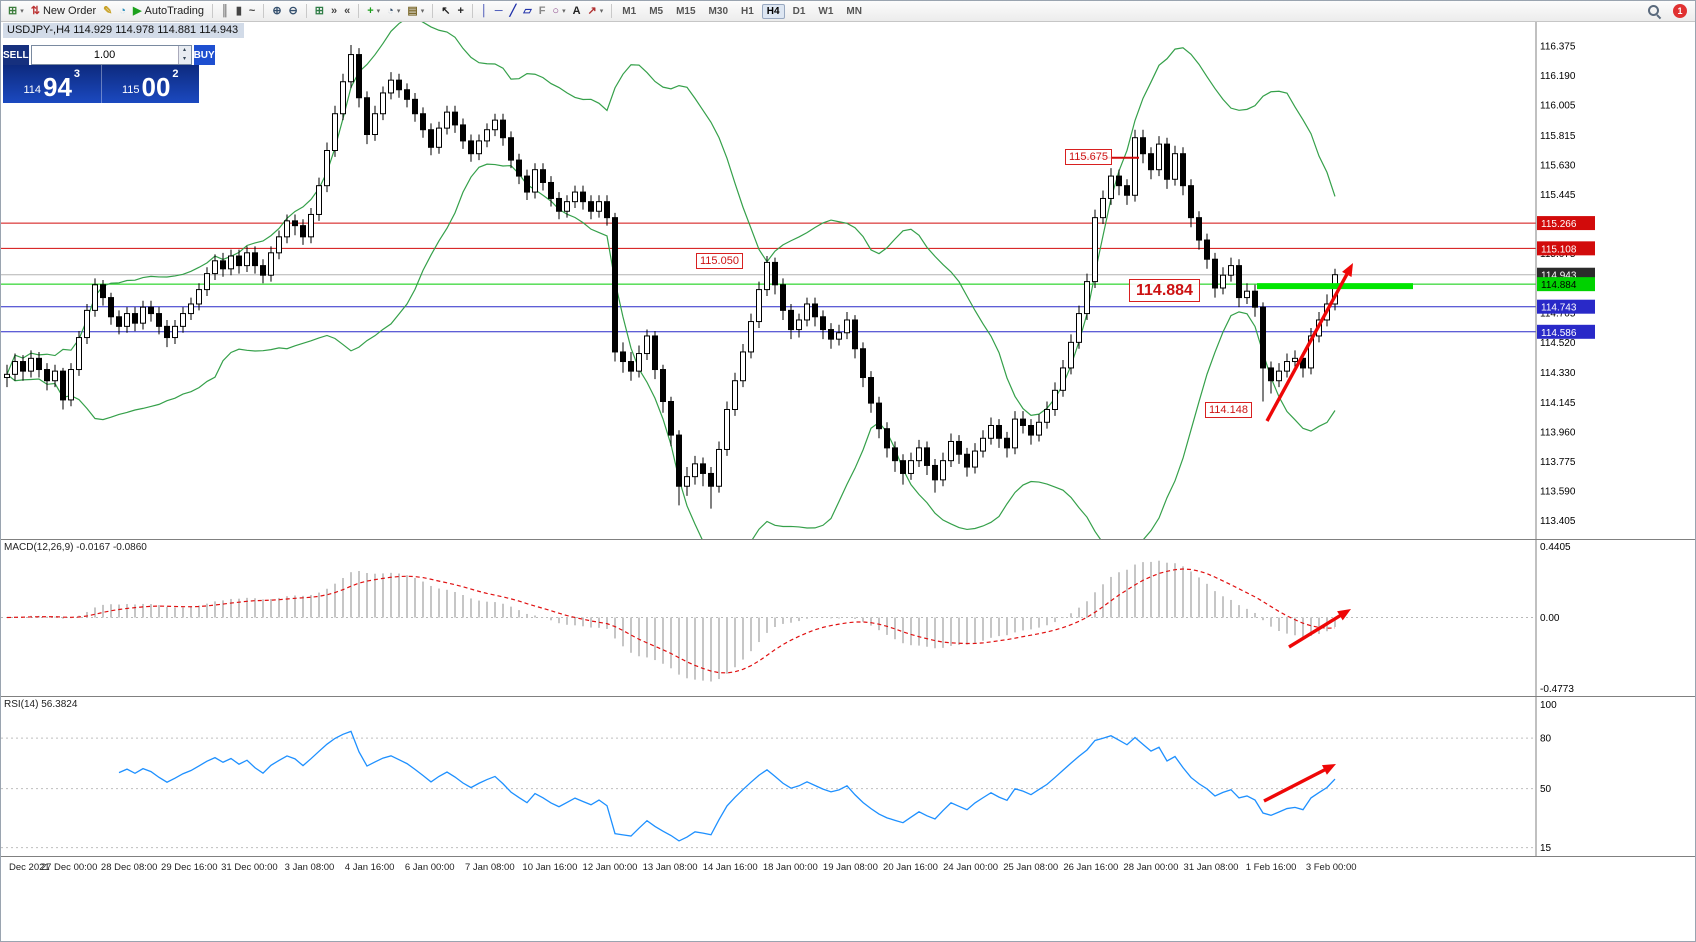 Image resolution: width=1696 pixels, height=942 pixels. Describe the element at coordinates (225, 11) in the screenshot. I see `bar-chart-icon: ║` at that location.